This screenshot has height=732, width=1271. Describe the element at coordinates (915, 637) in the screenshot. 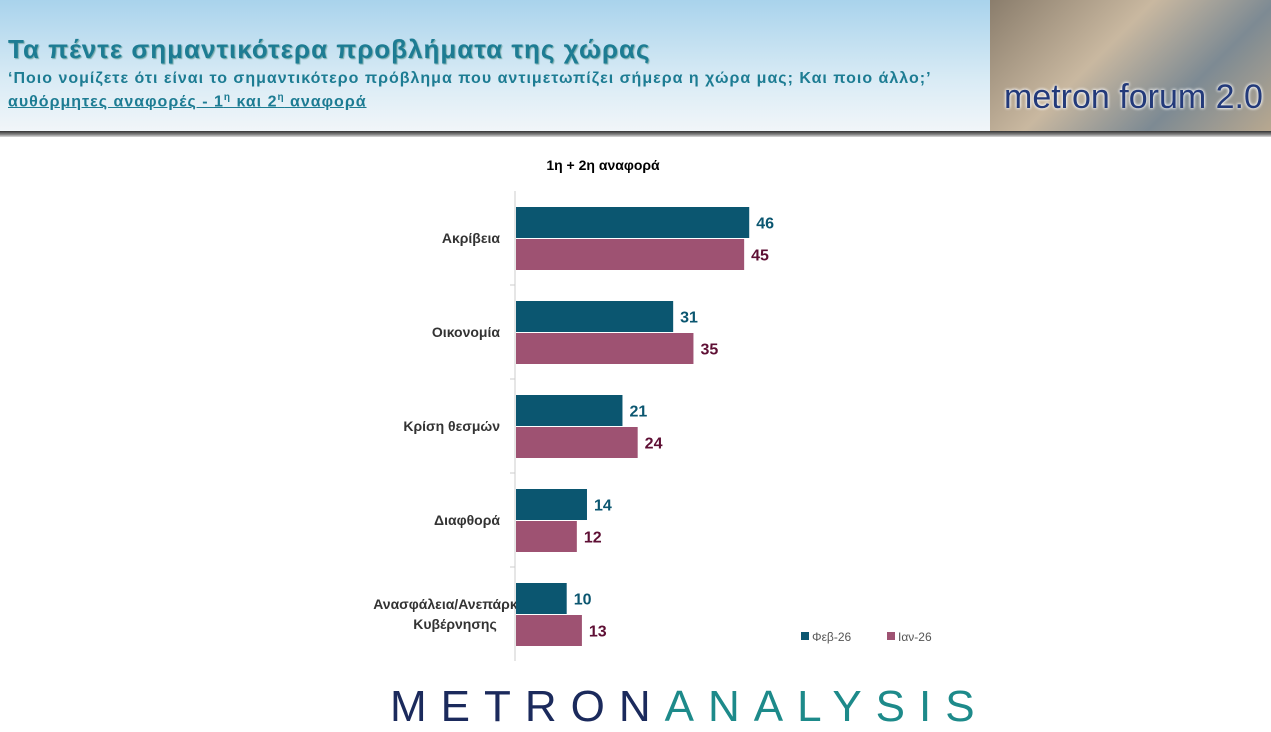

I see `legend-label: Ιαν-26` at that location.